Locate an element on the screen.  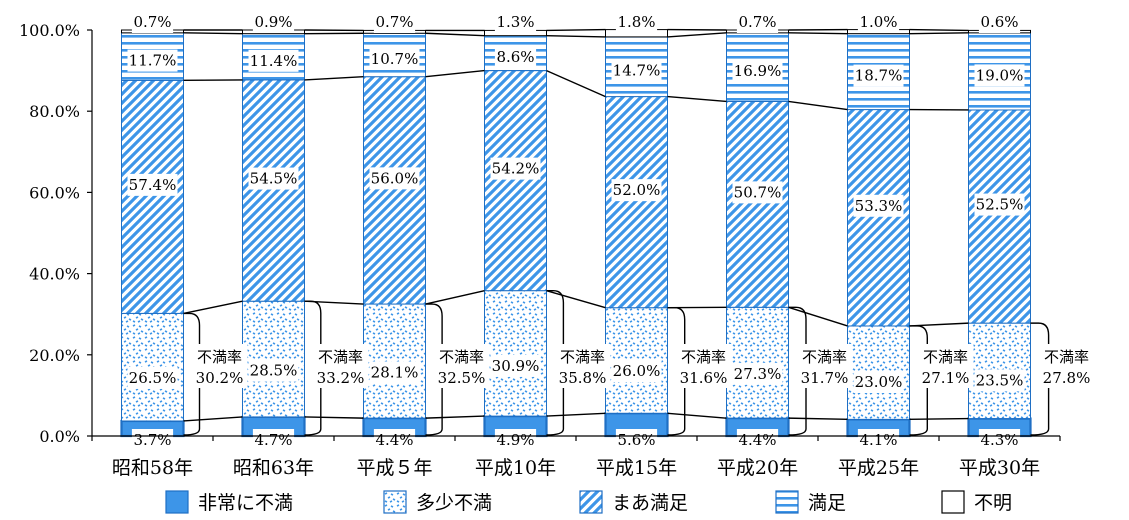
data-label: 30.9% is located at coordinates (516, 366).